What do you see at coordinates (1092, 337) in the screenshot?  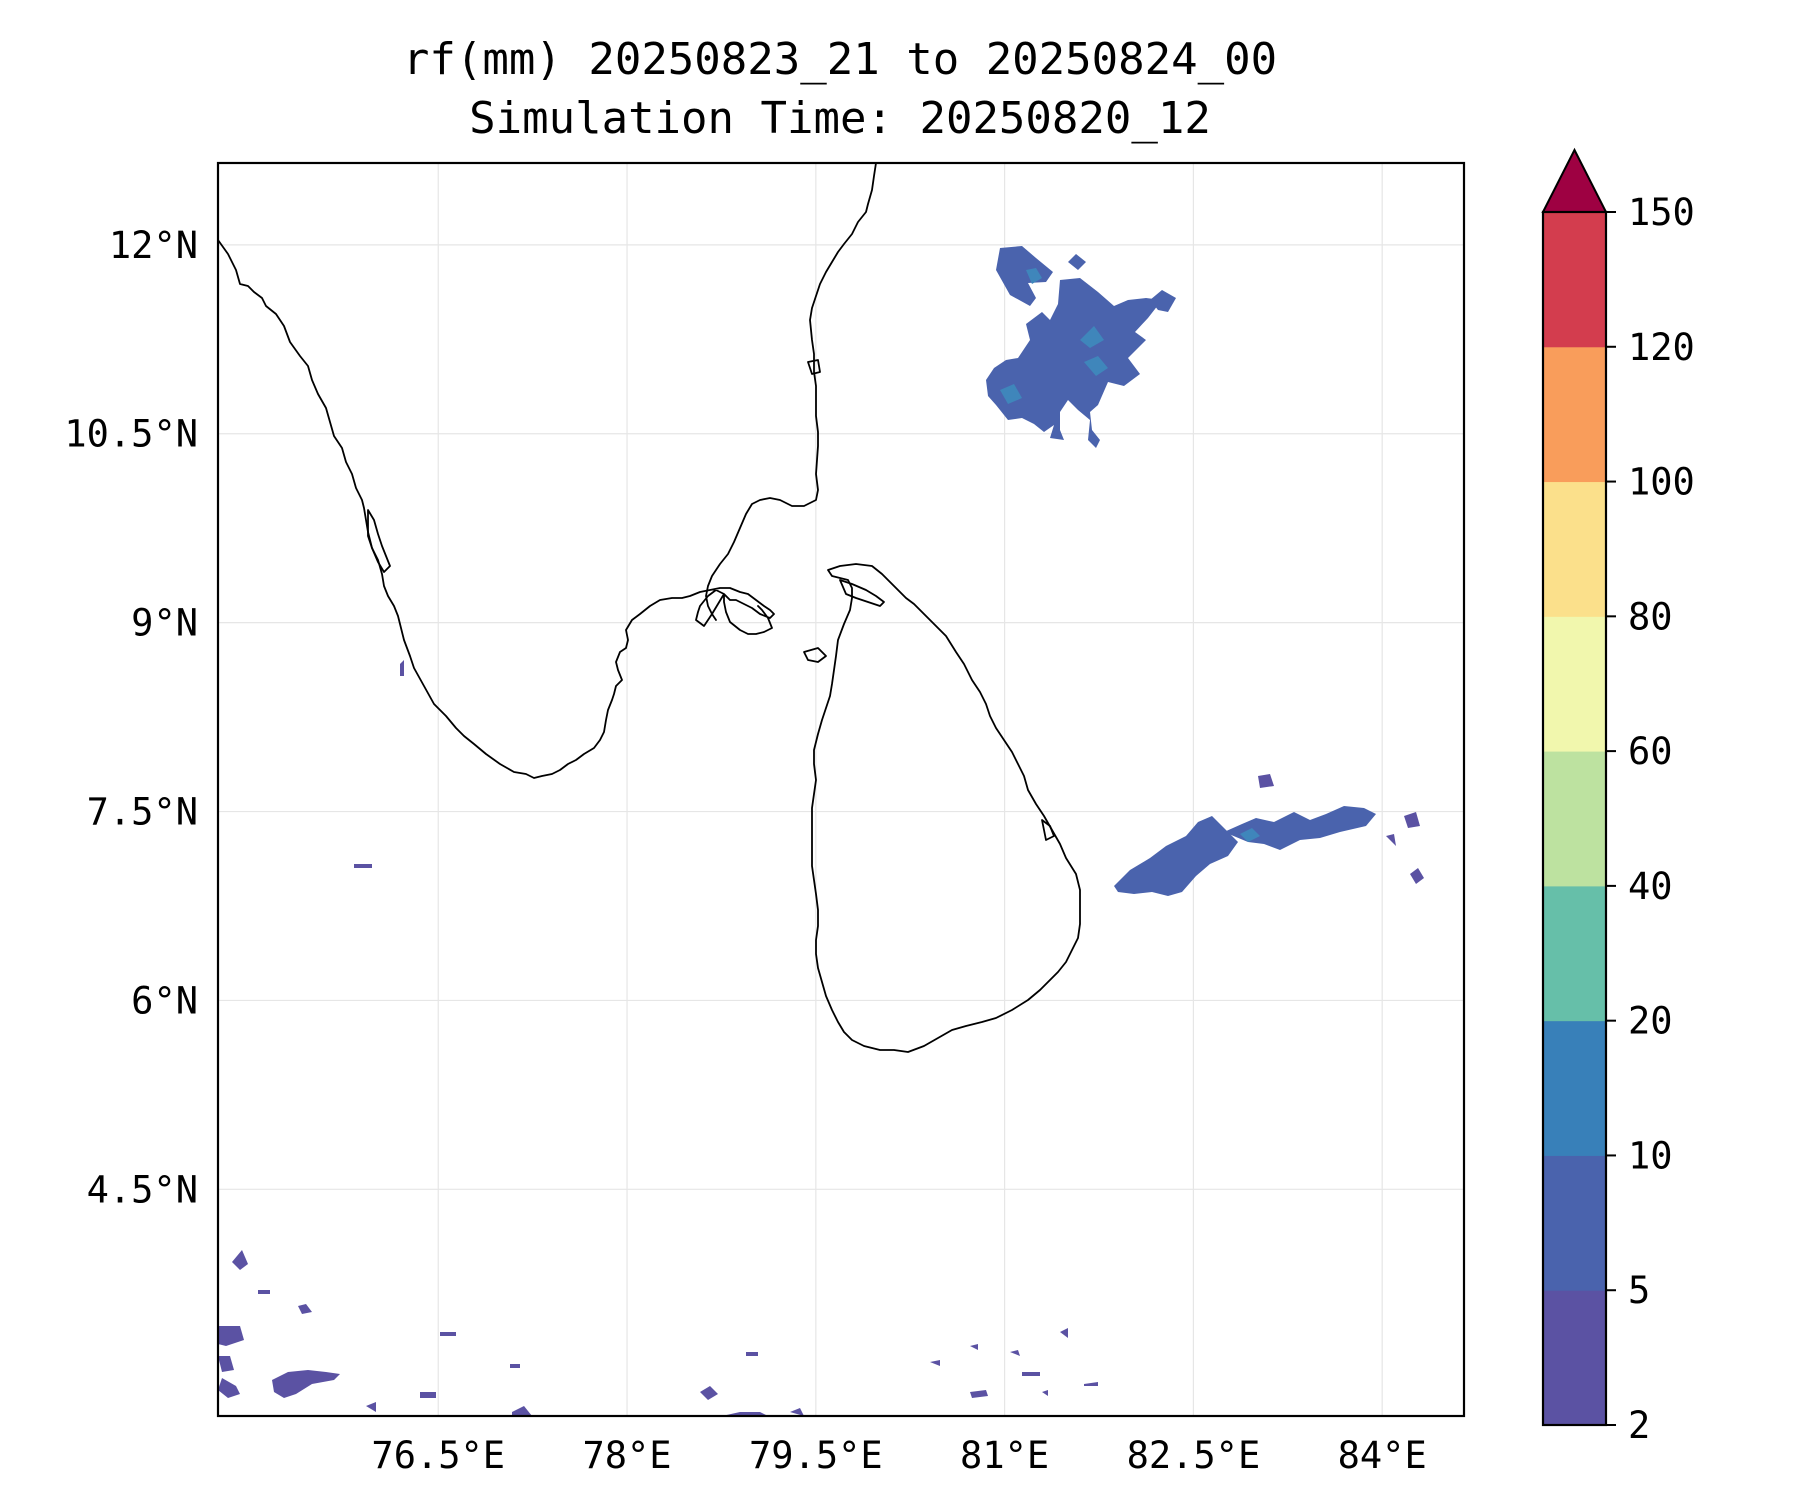 I see `rain-patch-ne-core3` at bounding box center [1092, 337].